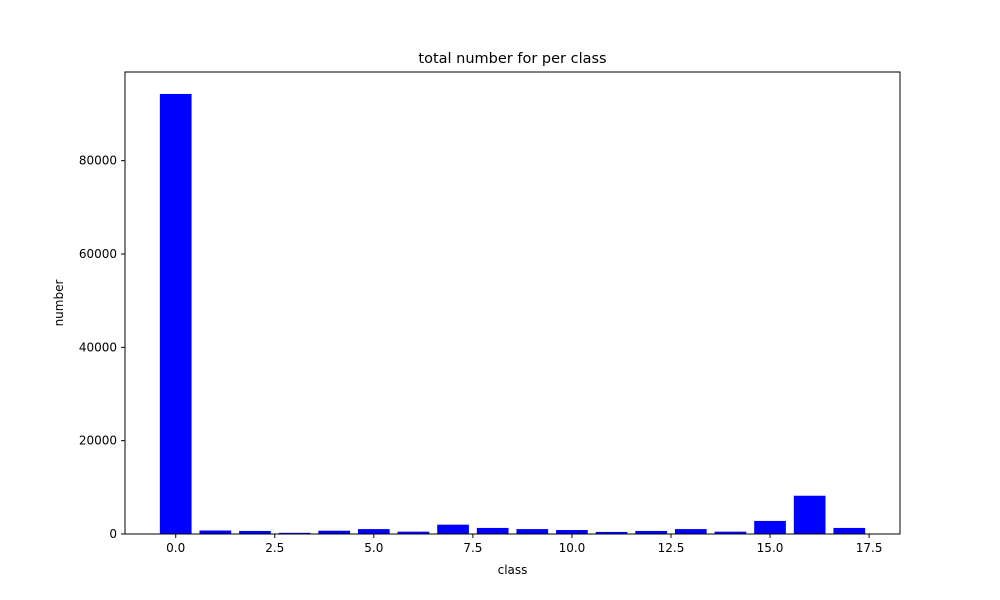  I want to click on y-tick-label: 40000, so click(98, 347).